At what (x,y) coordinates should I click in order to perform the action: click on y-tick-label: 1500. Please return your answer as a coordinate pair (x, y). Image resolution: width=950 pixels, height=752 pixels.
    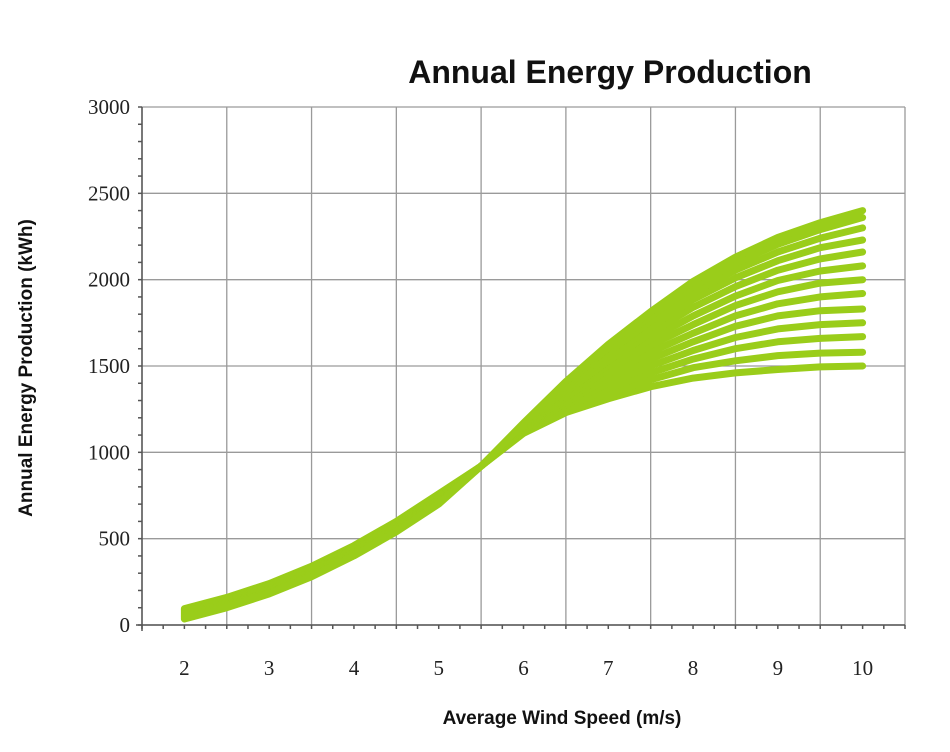
    Looking at the image, I should click on (109, 366).